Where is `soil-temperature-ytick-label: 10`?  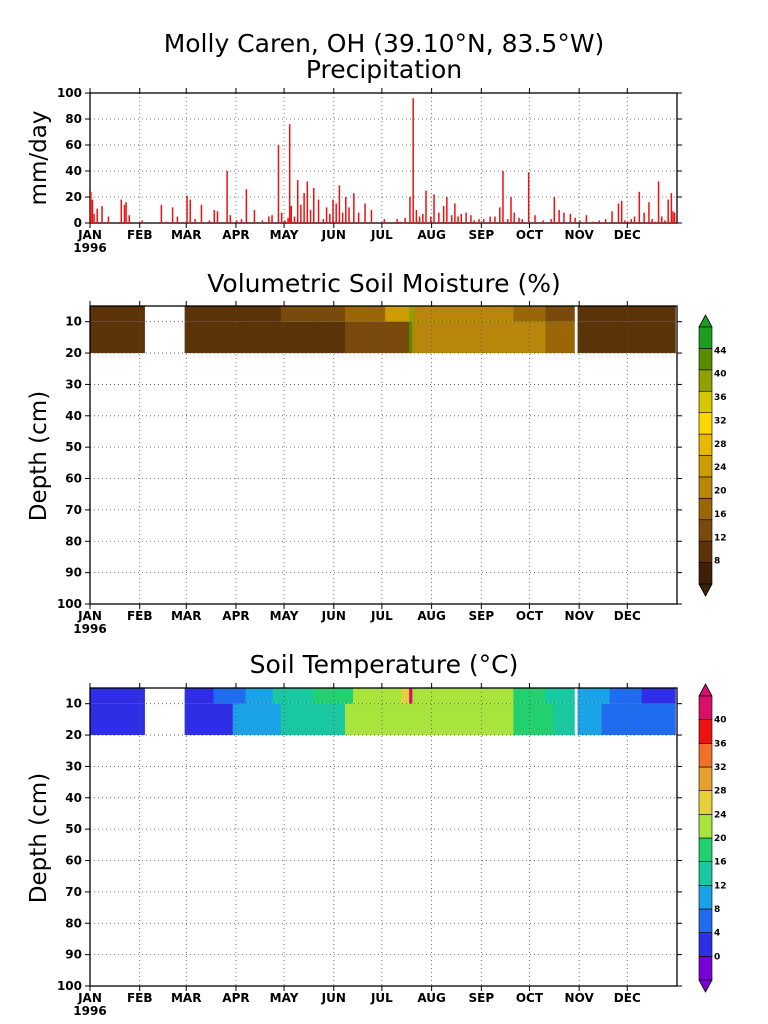 soil-temperature-ytick-label: 10 is located at coordinates (73, 704).